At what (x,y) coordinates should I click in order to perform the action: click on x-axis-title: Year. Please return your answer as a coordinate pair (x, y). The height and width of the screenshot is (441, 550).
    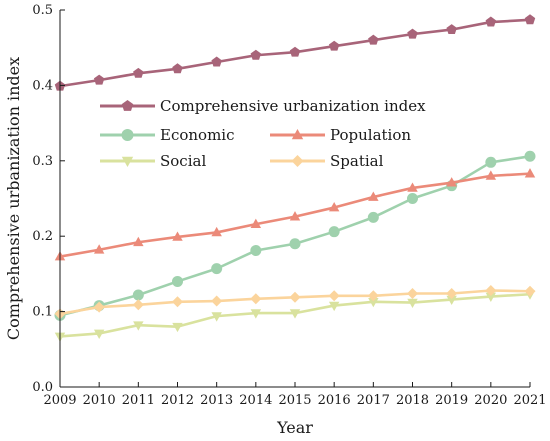
    Looking at the image, I should click on (294, 427).